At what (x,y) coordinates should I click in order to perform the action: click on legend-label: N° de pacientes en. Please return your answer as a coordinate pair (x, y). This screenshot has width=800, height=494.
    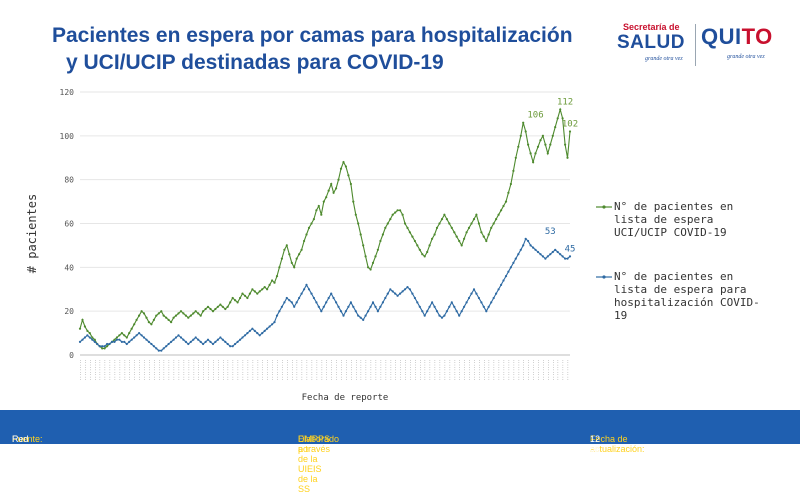
    Looking at the image, I should click on (673, 276).